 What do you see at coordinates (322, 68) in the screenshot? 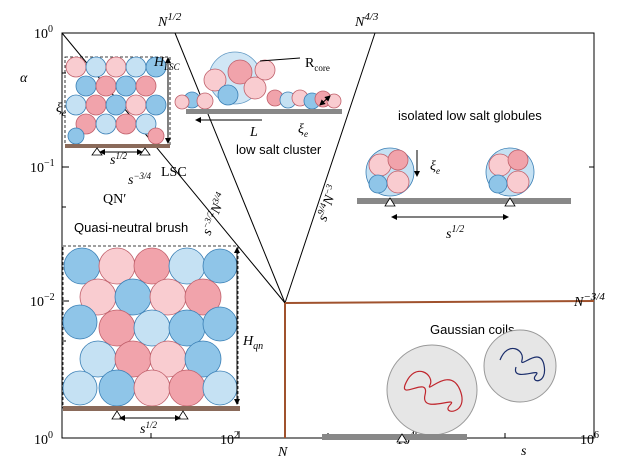
I see `label-part: core` at bounding box center [322, 68].